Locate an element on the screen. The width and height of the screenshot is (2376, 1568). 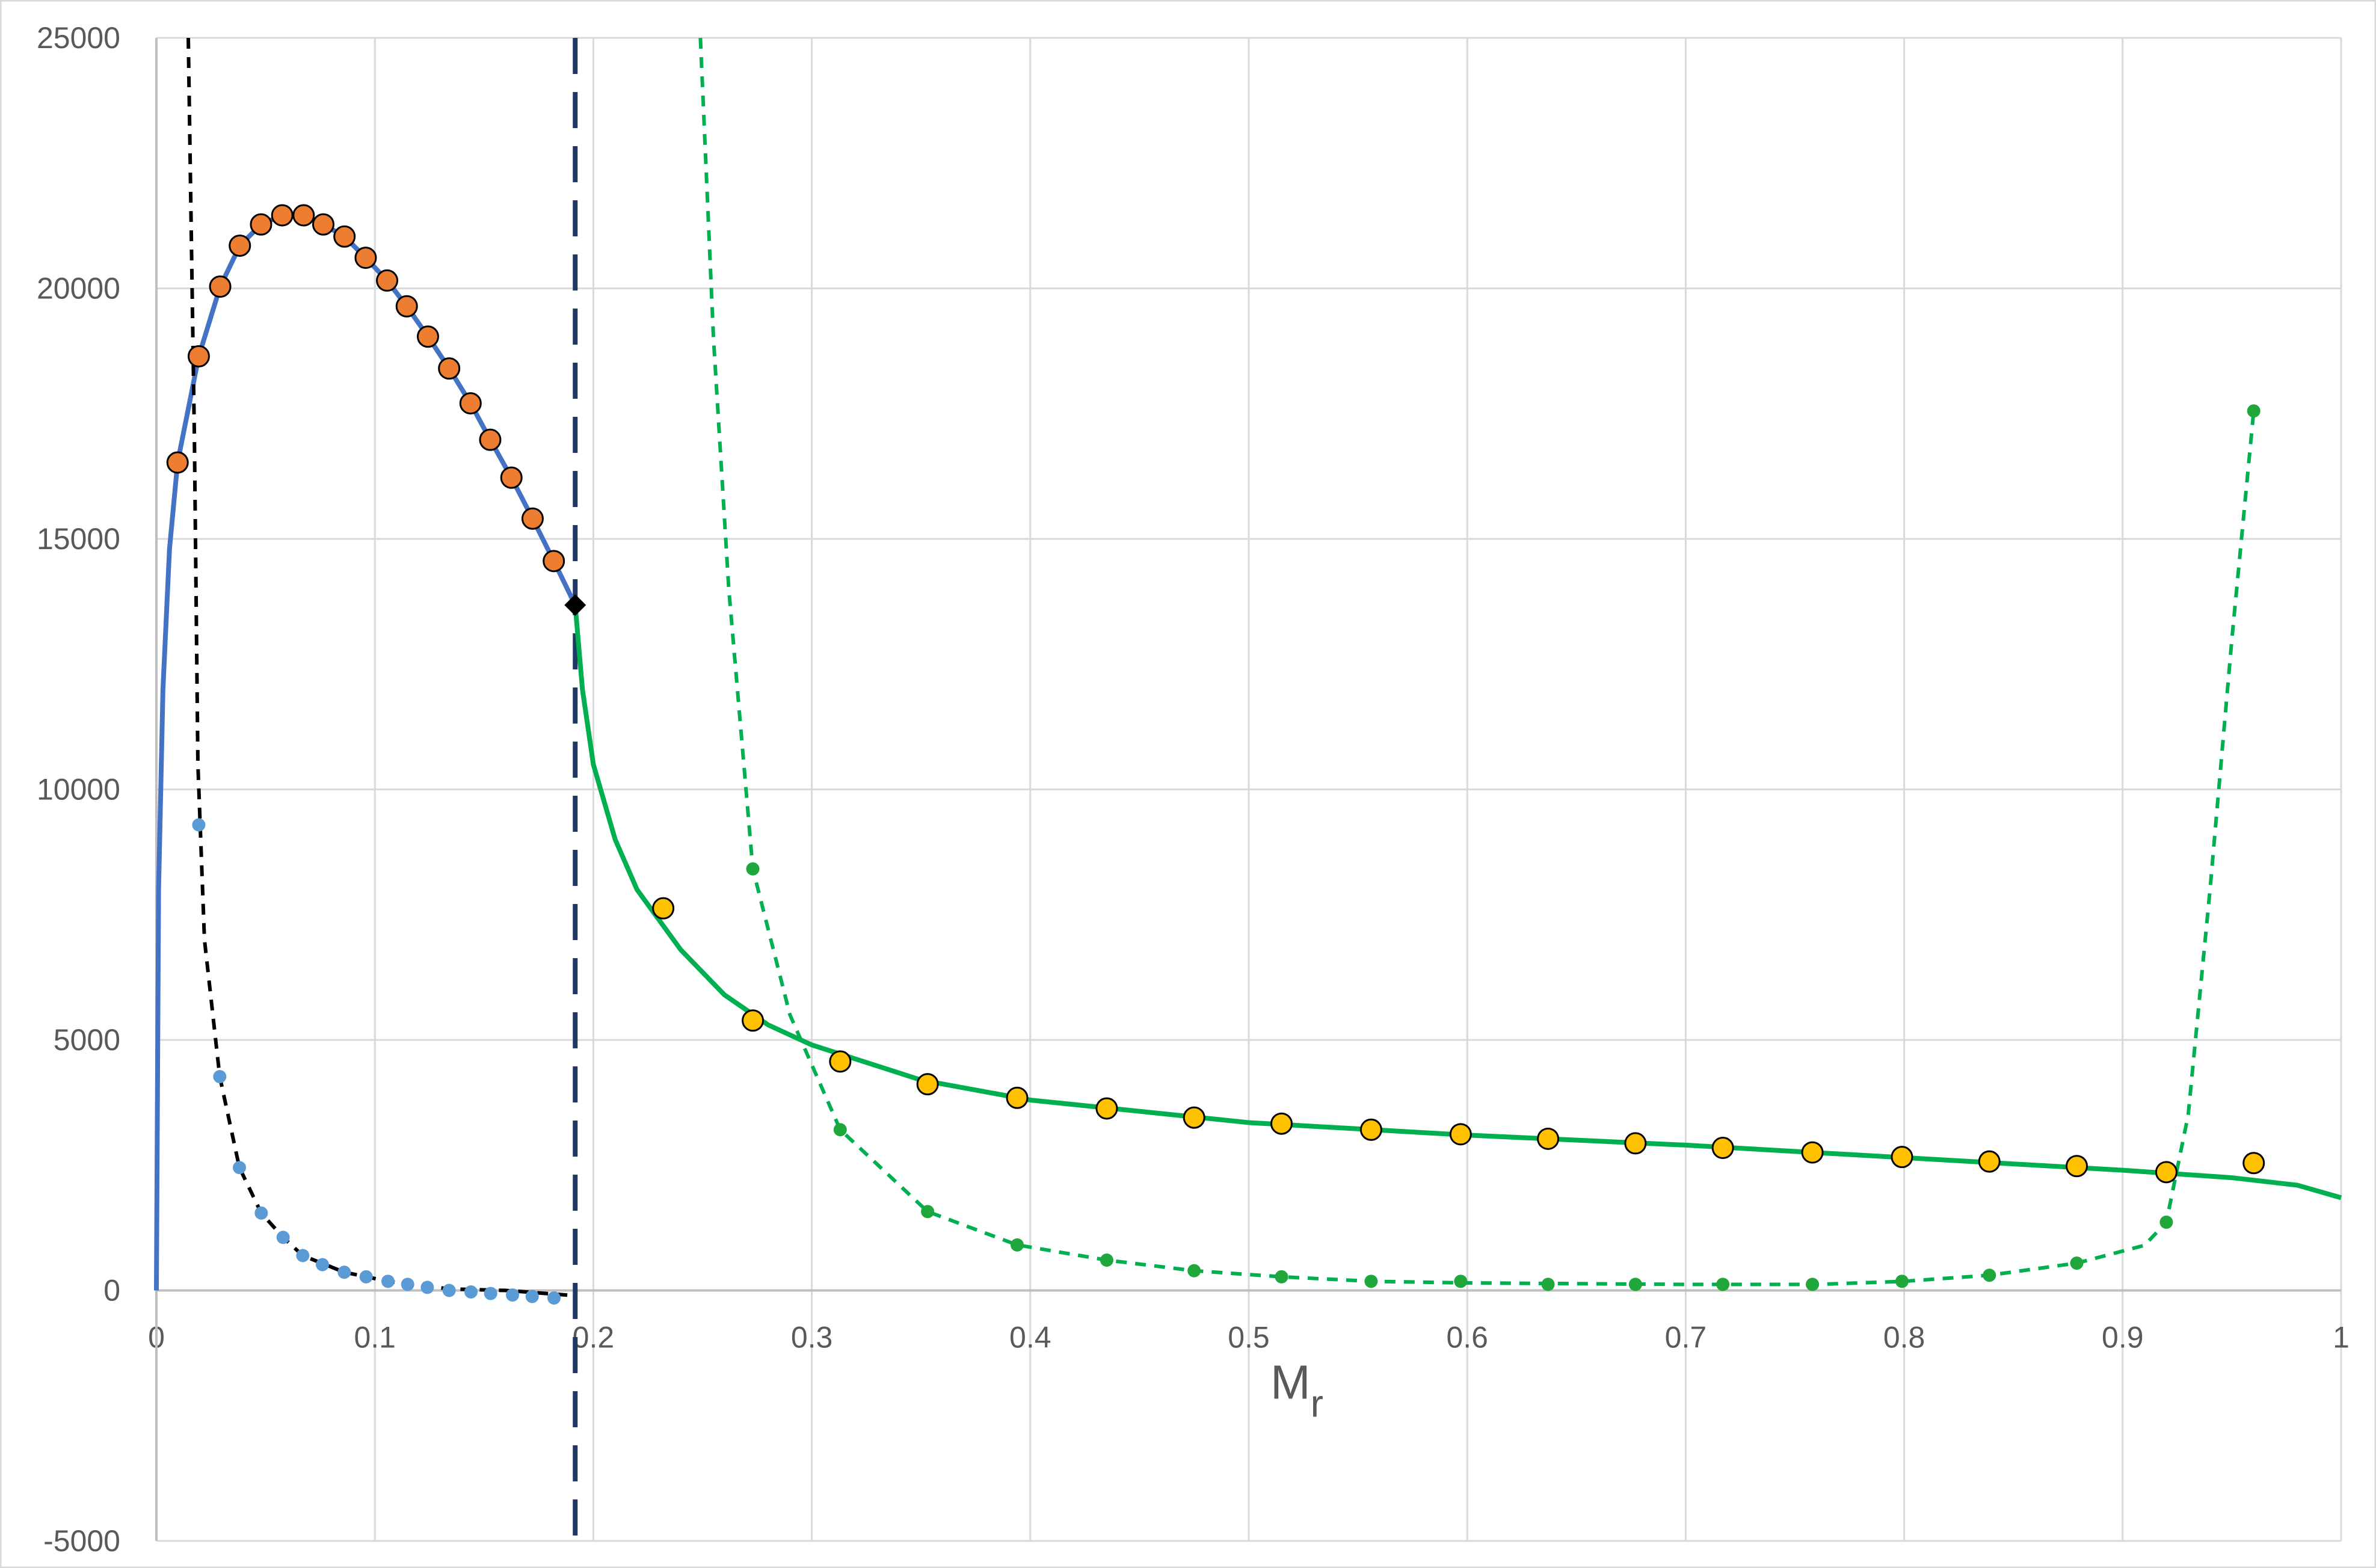
x-axis-label-subscript: r is located at coordinates (1317, 1404).